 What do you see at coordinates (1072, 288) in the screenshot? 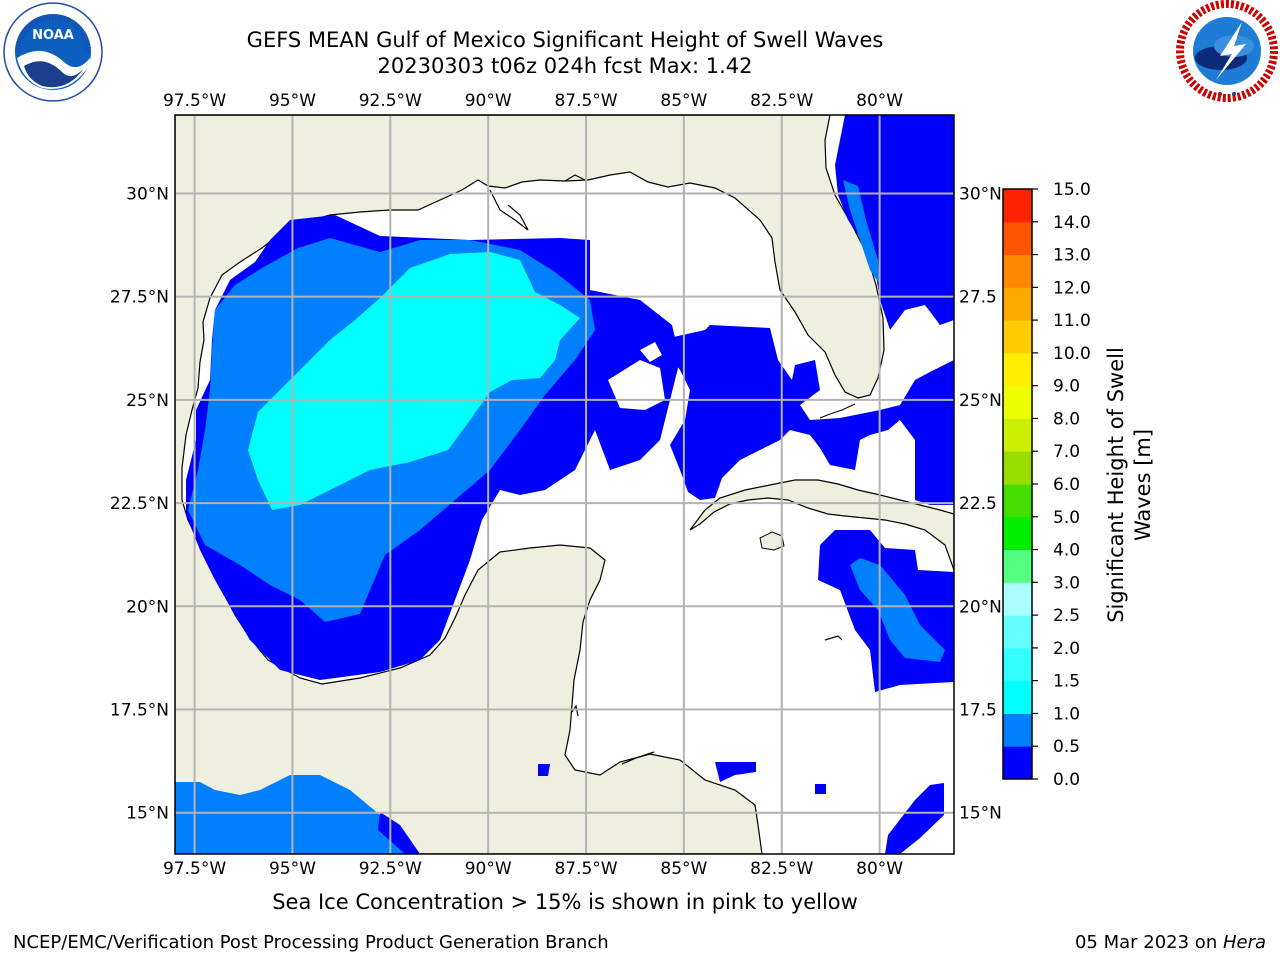
I see `colorbar-tick-label: 12.0` at bounding box center [1072, 288].